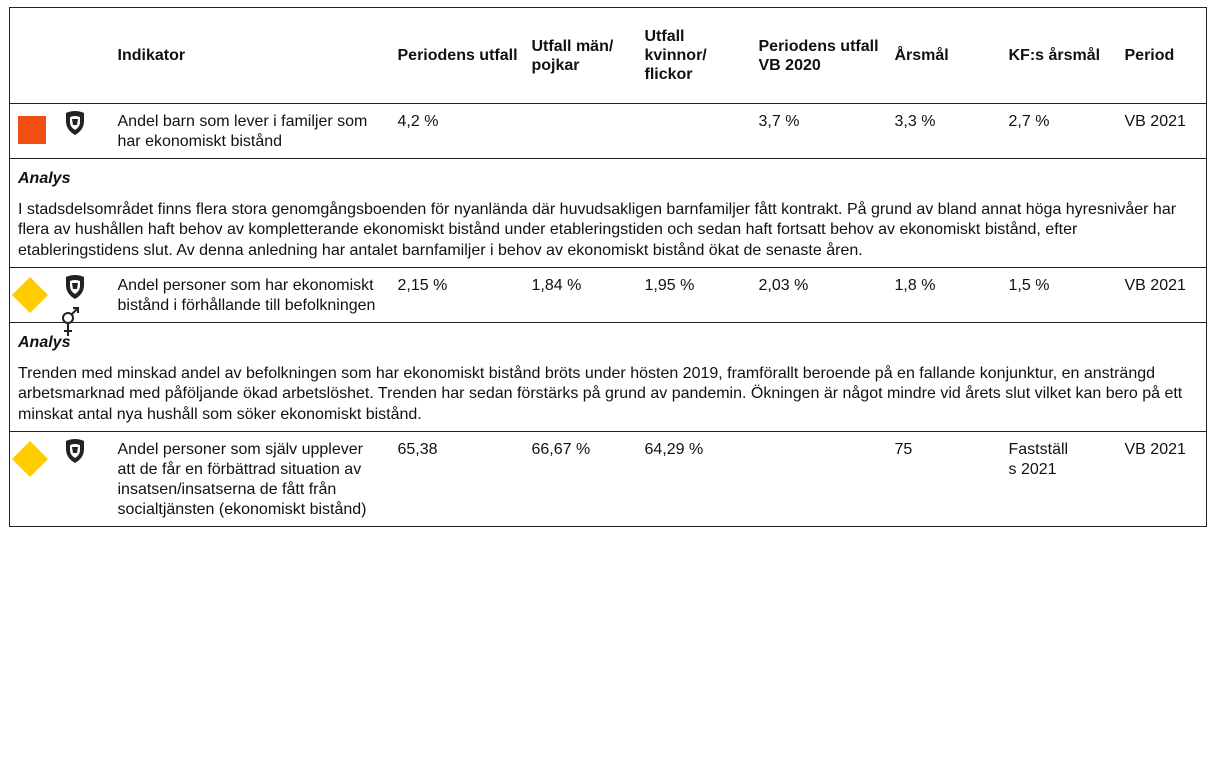 This screenshot has height=765, width=1208. Describe the element at coordinates (422, 285) in the screenshot. I see `value-text: 2,15 %` at that location.